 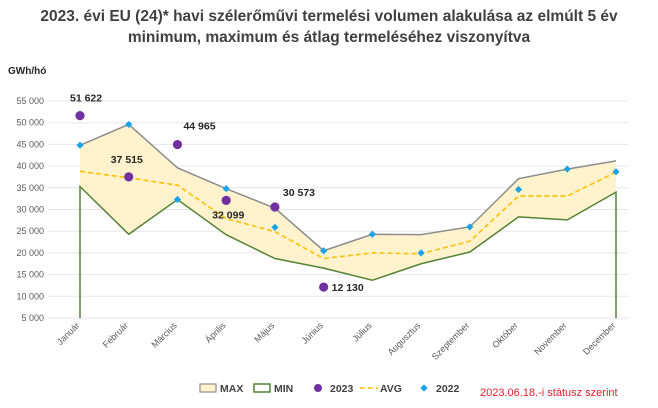 I want to click on data-label-2023: 30 573, so click(x=299, y=193).